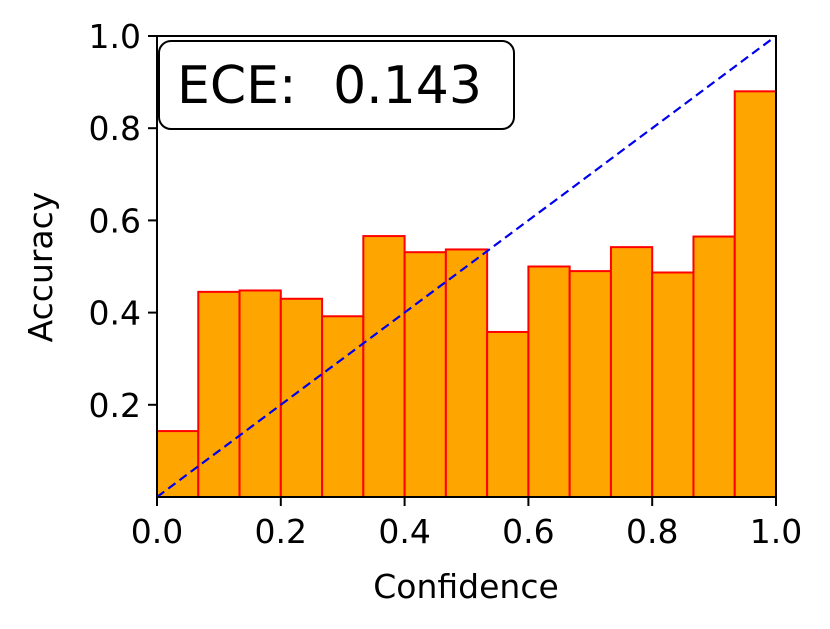 Image resolution: width=830 pixels, height=629 pixels. Describe the element at coordinates (466, 586) in the screenshot. I see `x-axis-label: Confidence` at that location.